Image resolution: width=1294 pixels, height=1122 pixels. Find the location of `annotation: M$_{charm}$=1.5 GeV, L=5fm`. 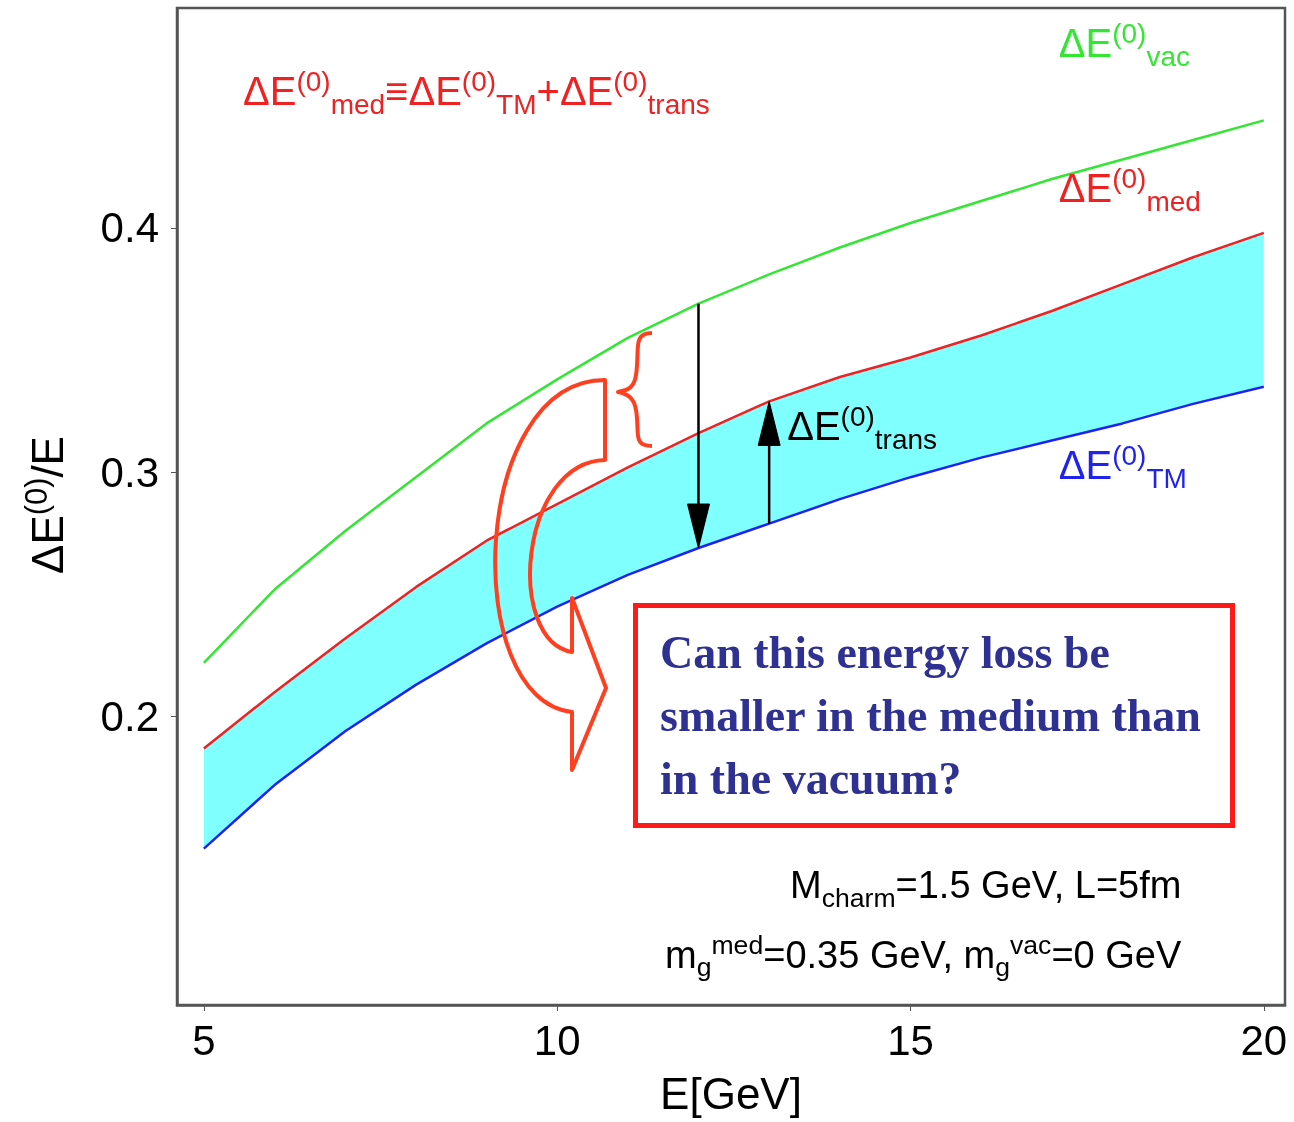

annotation: M$_{charm}$=1.5 GeV, L=5fm is located at coordinates (986, 888).